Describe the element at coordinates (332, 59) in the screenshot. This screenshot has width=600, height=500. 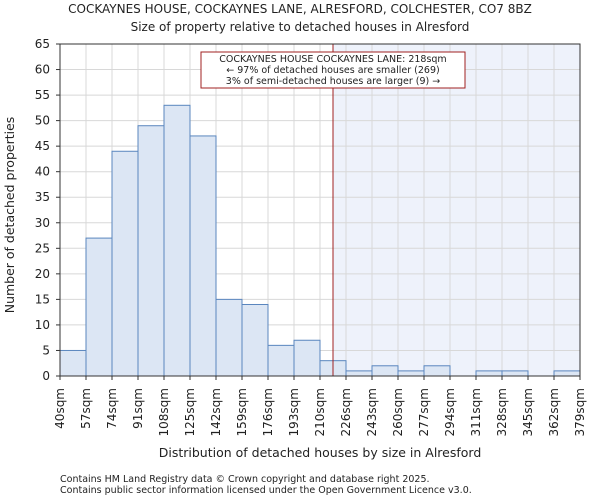
I see `annotation-line-1: COCKAYNES HOUSE COCKAYNES LANE: 218sqm` at that location.